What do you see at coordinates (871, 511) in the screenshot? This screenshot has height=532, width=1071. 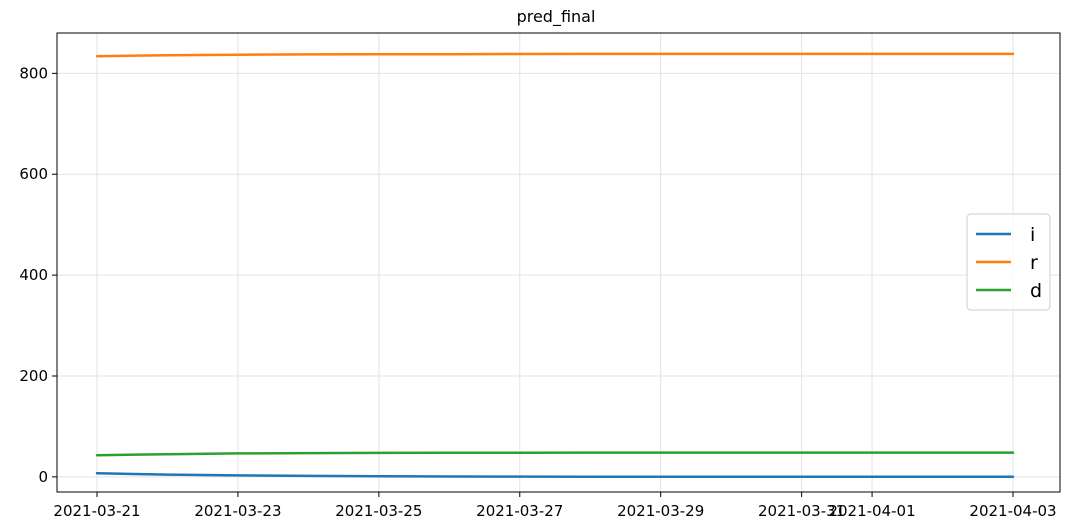 I see `x-tick-label: 2021-04-01` at bounding box center [871, 511].